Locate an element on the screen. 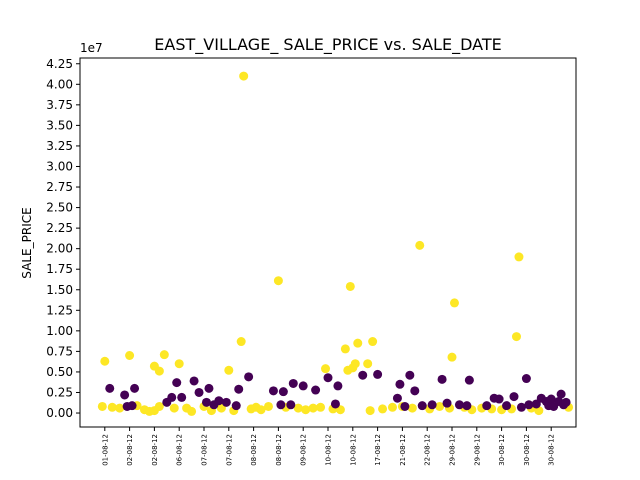 The height and width of the screenshot is (480, 640). y-tick-label: 2.75 is located at coordinates (59, 187).